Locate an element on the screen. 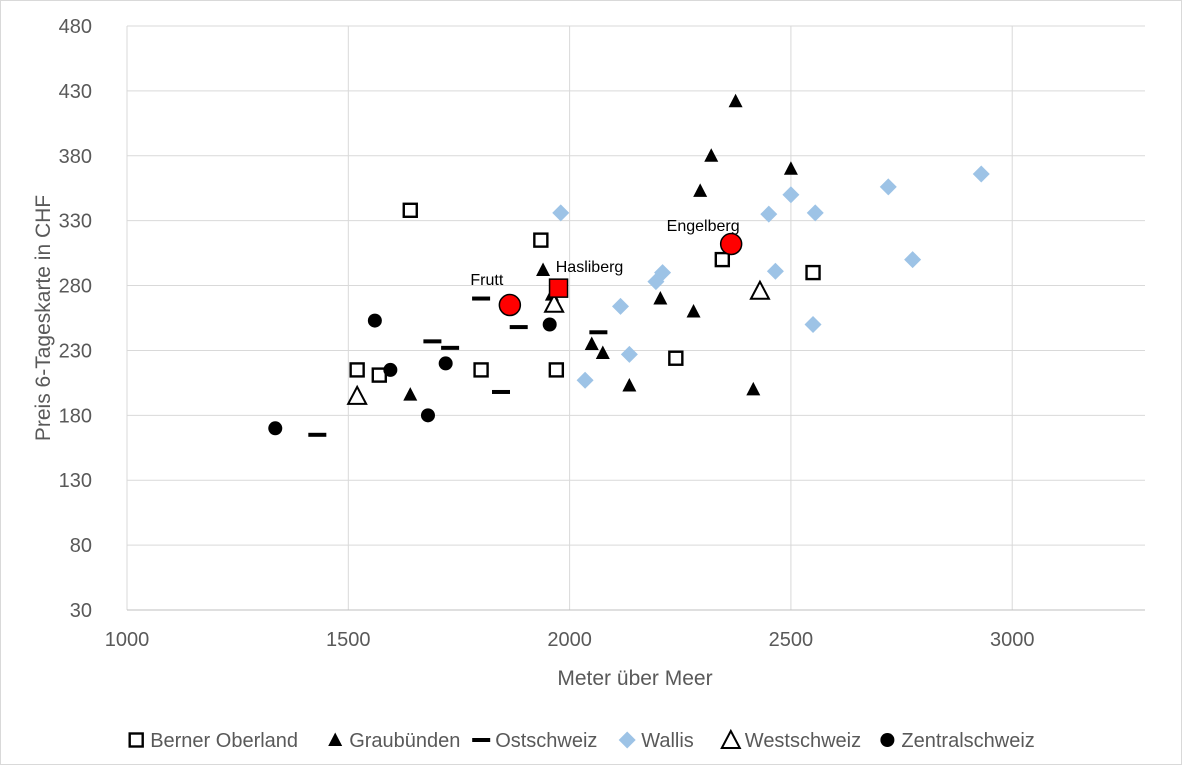  legend-item: Westschweiz is located at coordinates (790, 740).